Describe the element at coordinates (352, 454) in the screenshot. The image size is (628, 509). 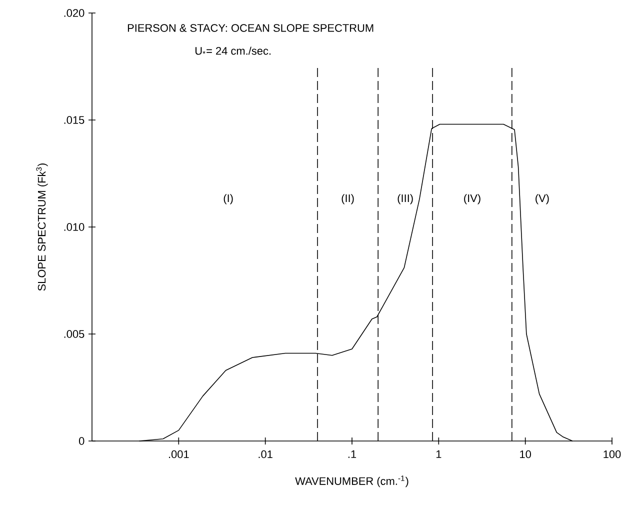
I see `x-tick-label: .1` at that location.